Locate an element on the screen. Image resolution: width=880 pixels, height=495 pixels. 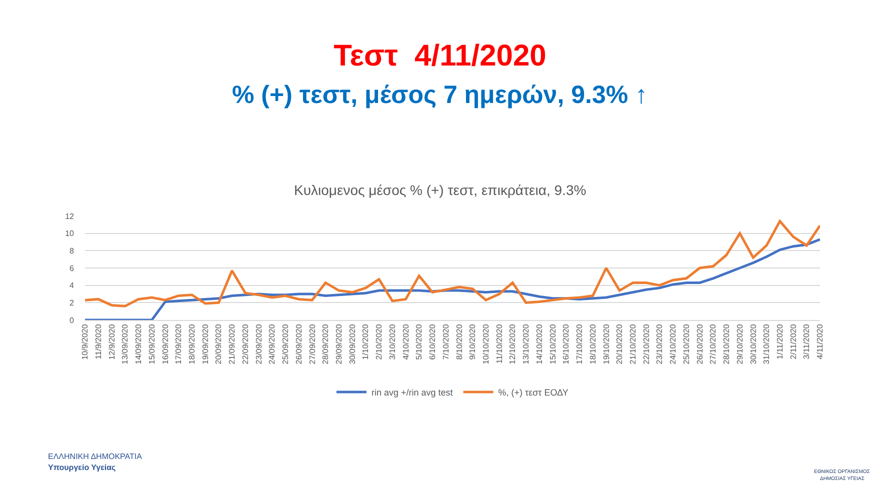
x-tick-label: 19/09/2020 is located at coordinates (205, 344).